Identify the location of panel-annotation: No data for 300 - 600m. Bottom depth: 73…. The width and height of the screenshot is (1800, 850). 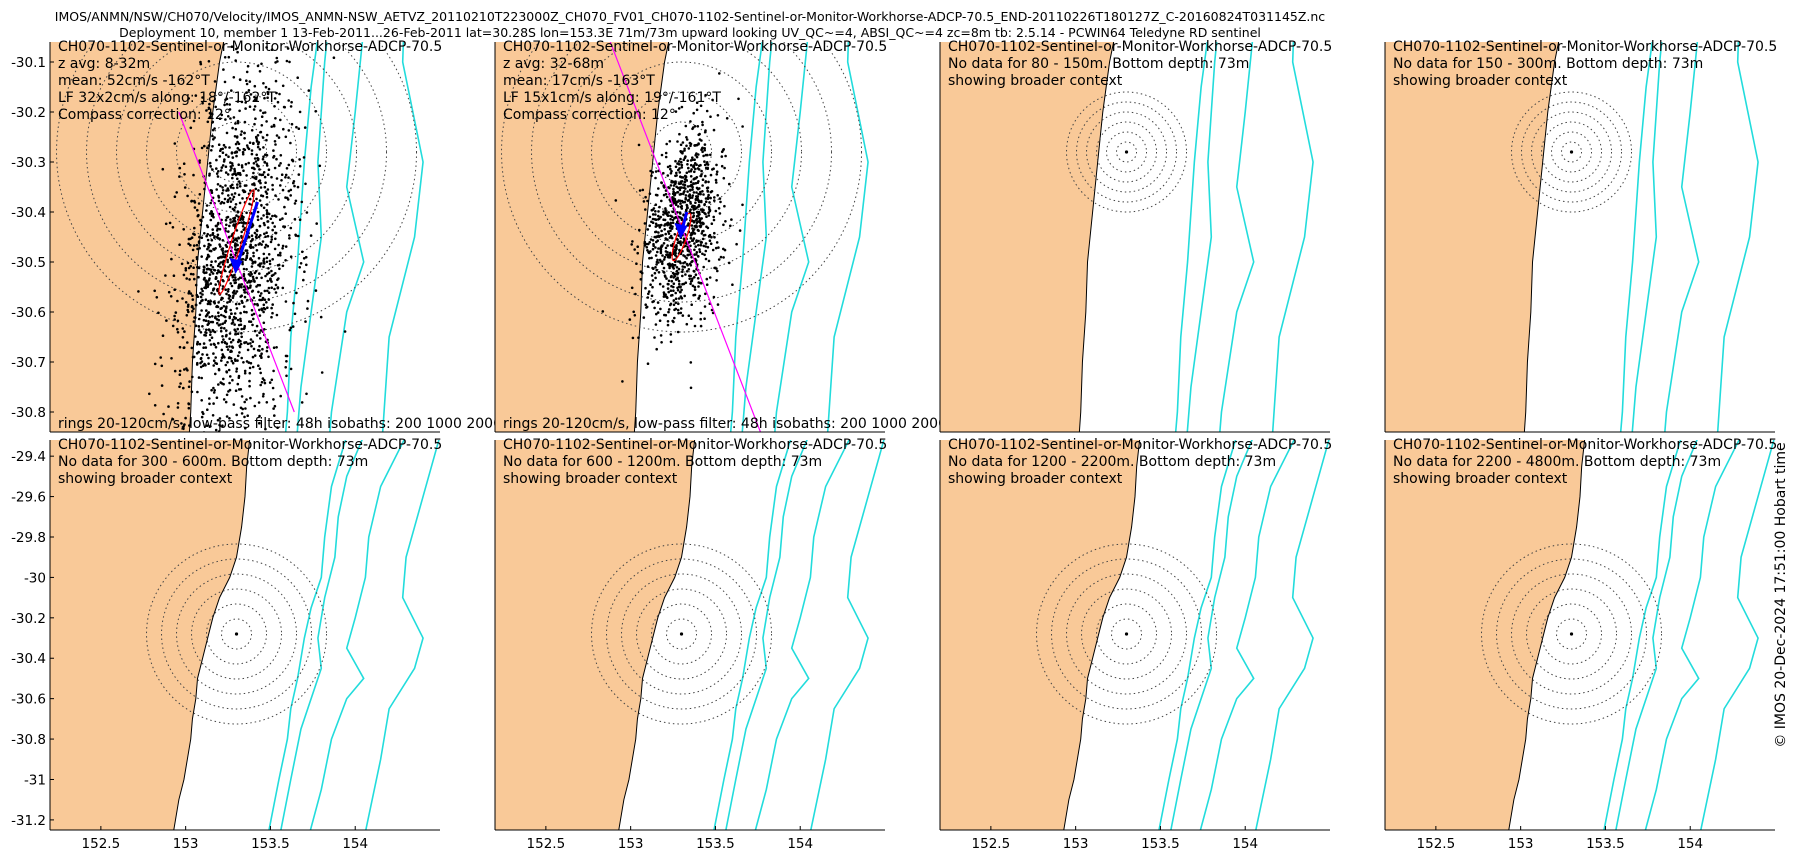
(213, 462).